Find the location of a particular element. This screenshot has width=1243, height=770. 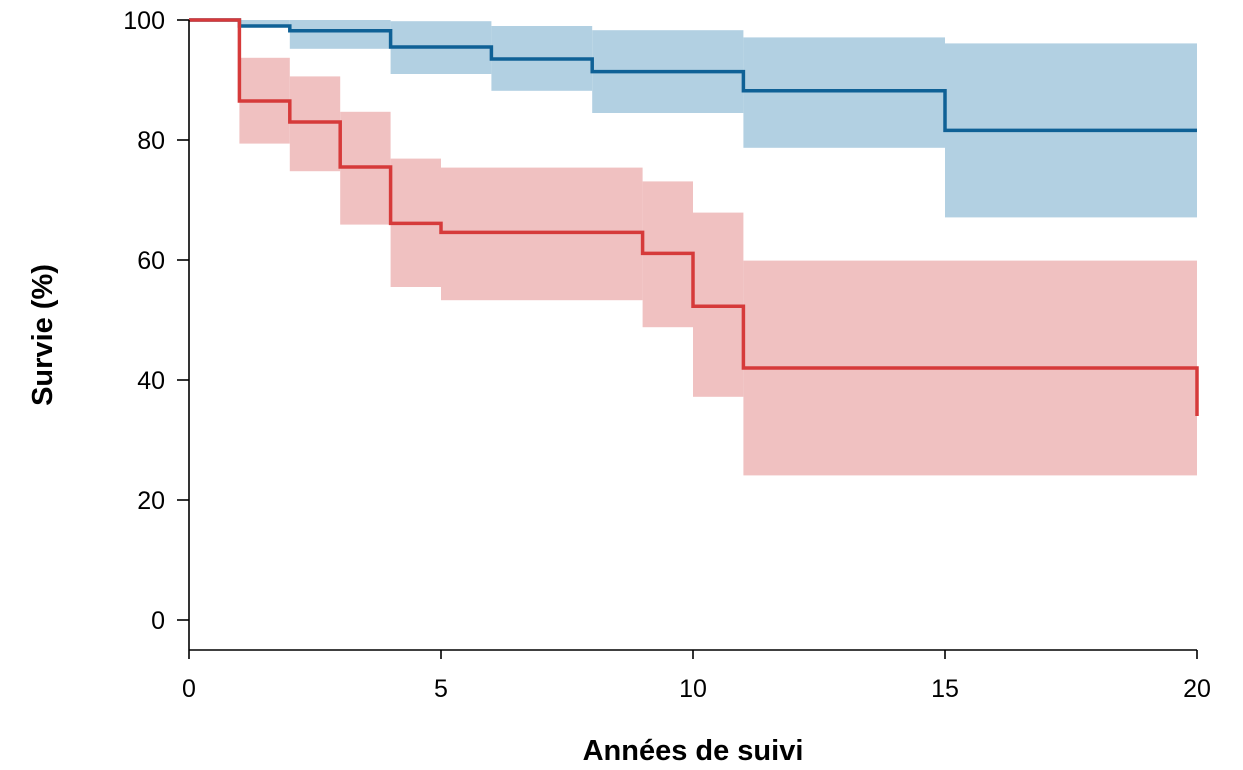

x-tick-label: 5 is located at coordinates (441, 689).